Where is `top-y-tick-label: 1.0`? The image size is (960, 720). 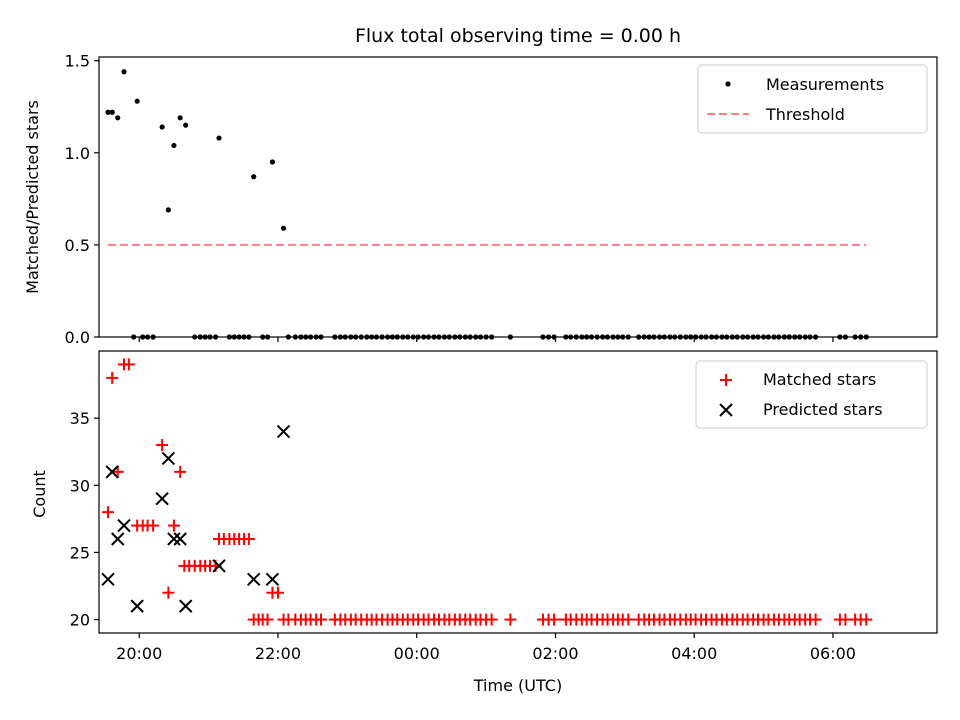
top-y-tick-label: 1.0 is located at coordinates (77, 153).